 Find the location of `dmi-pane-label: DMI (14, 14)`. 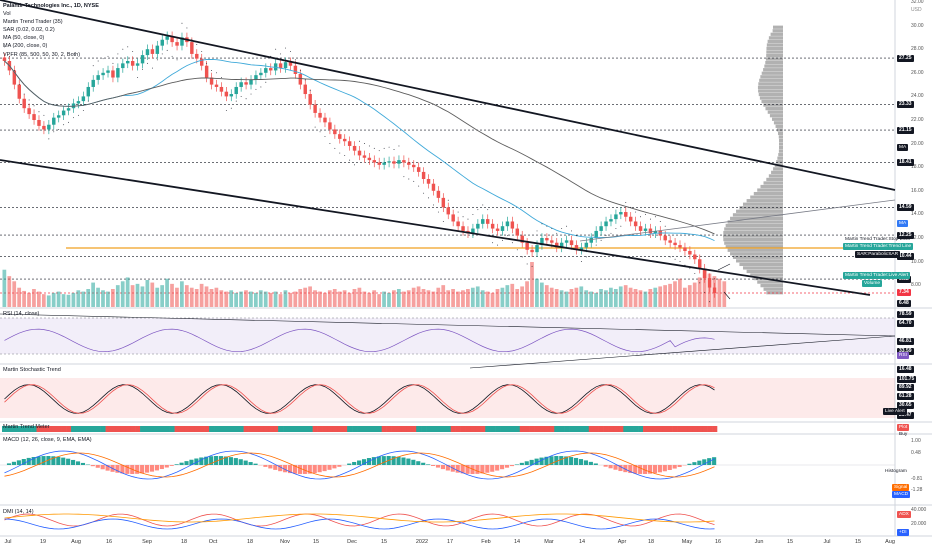

dmi-pane-label: DMI (14, 14) is located at coordinates (18, 512).